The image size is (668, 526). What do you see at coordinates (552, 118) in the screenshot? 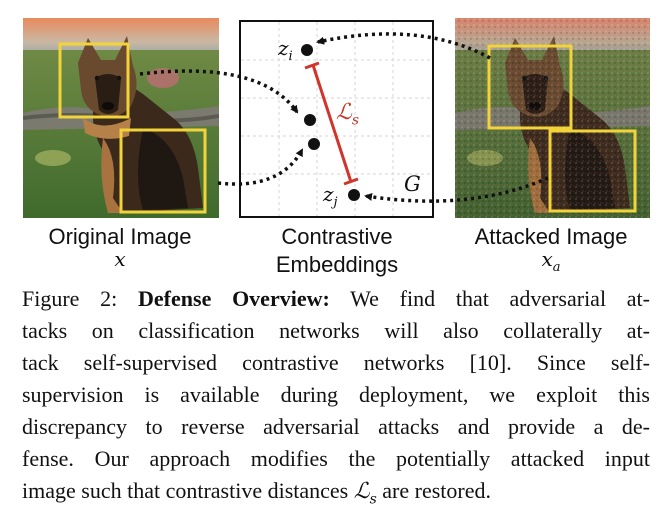
I see `attacked-image` at bounding box center [552, 118].